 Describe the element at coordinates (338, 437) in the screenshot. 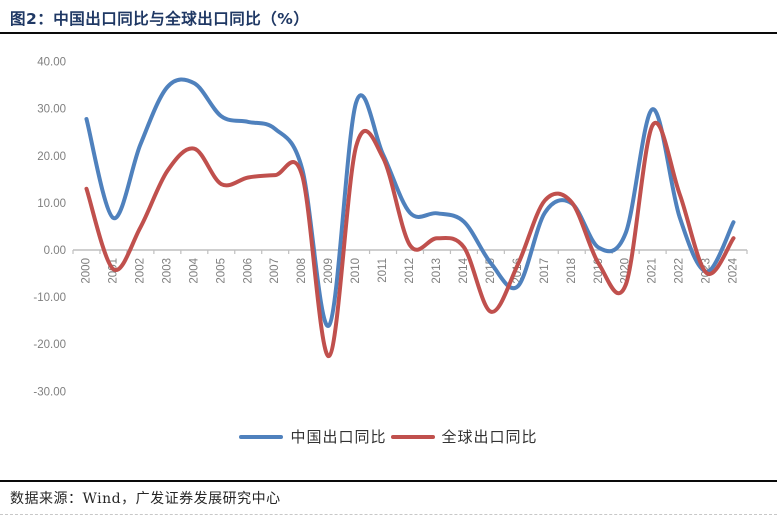

I see `china-series-label: 中国出口同比` at that location.